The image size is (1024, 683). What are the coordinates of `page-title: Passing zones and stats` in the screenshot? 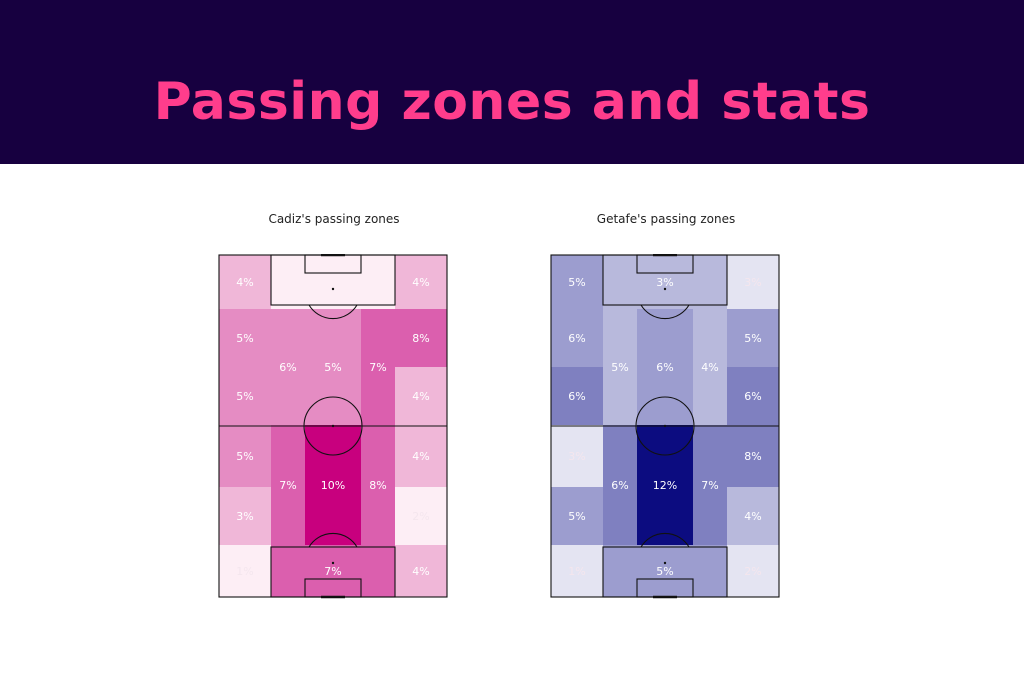 It's located at (512, 102).